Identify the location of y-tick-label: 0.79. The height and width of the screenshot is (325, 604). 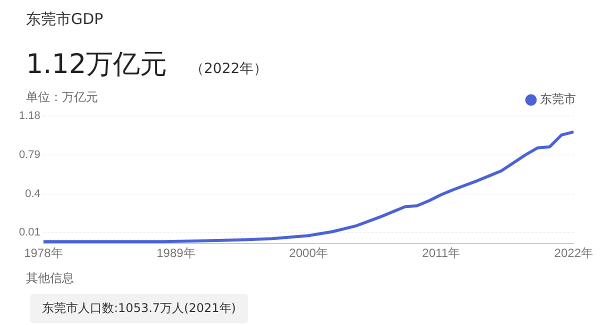
(29, 154).